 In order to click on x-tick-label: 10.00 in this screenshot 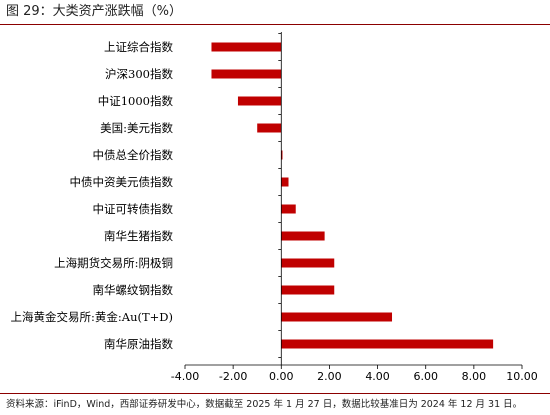, I will do `click(522, 376)`.